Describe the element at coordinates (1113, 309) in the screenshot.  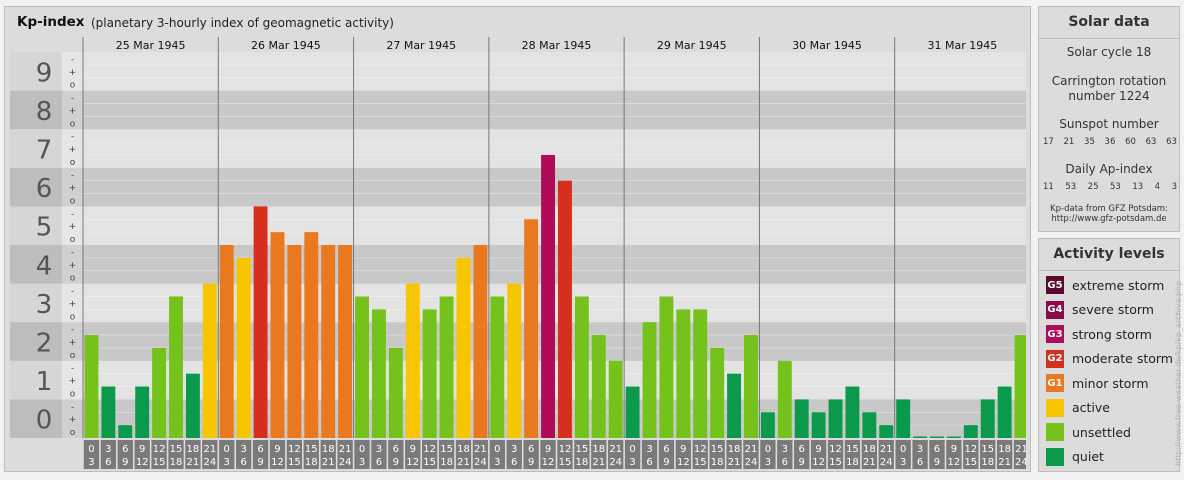
I see `legend-label: severe storm` at that location.